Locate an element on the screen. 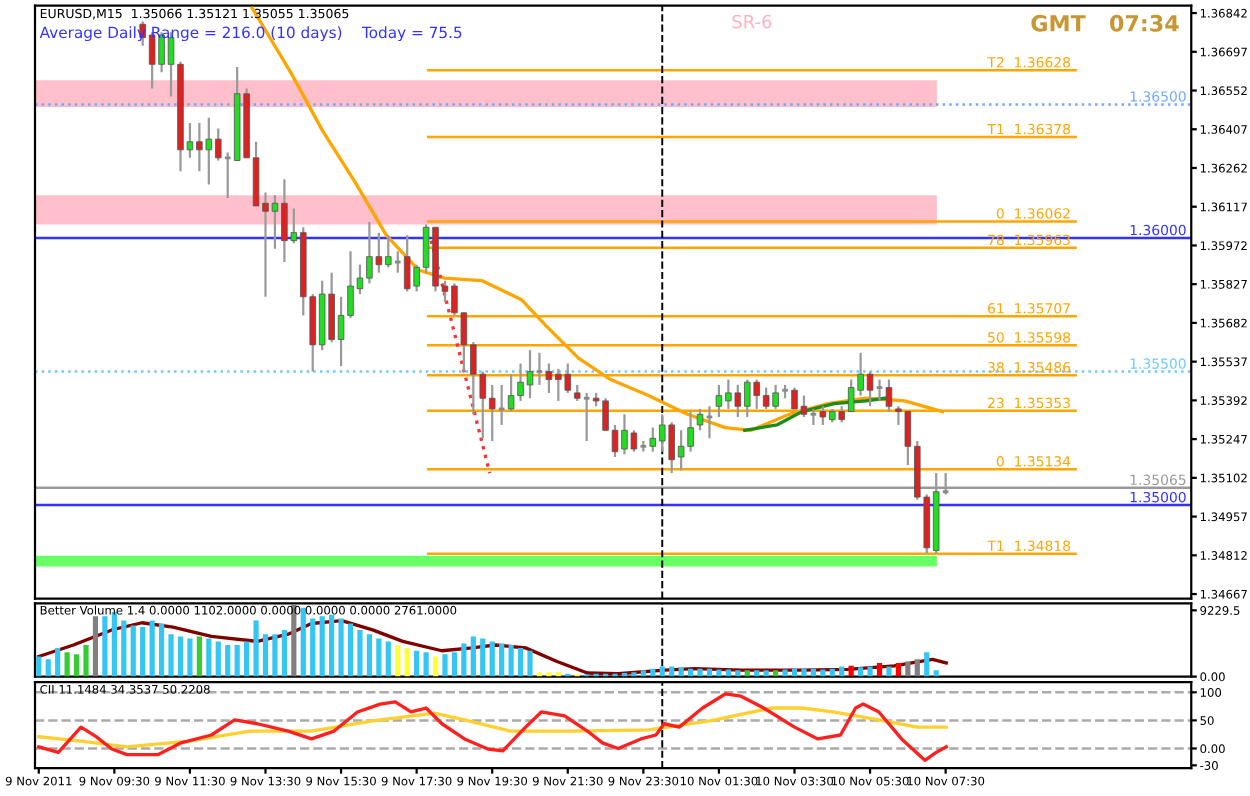 Image resolution: width=1250 pixels, height=796 pixels. annotation: GMT 07:34 is located at coordinates (1105, 23).